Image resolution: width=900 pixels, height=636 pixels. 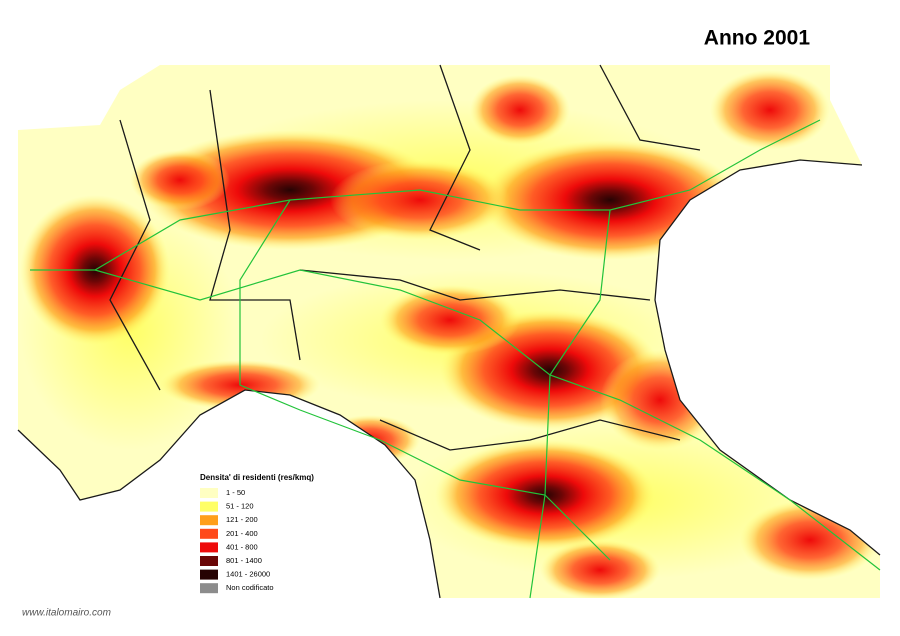 I want to click on legend-label: 121 - 200, so click(x=242, y=519).